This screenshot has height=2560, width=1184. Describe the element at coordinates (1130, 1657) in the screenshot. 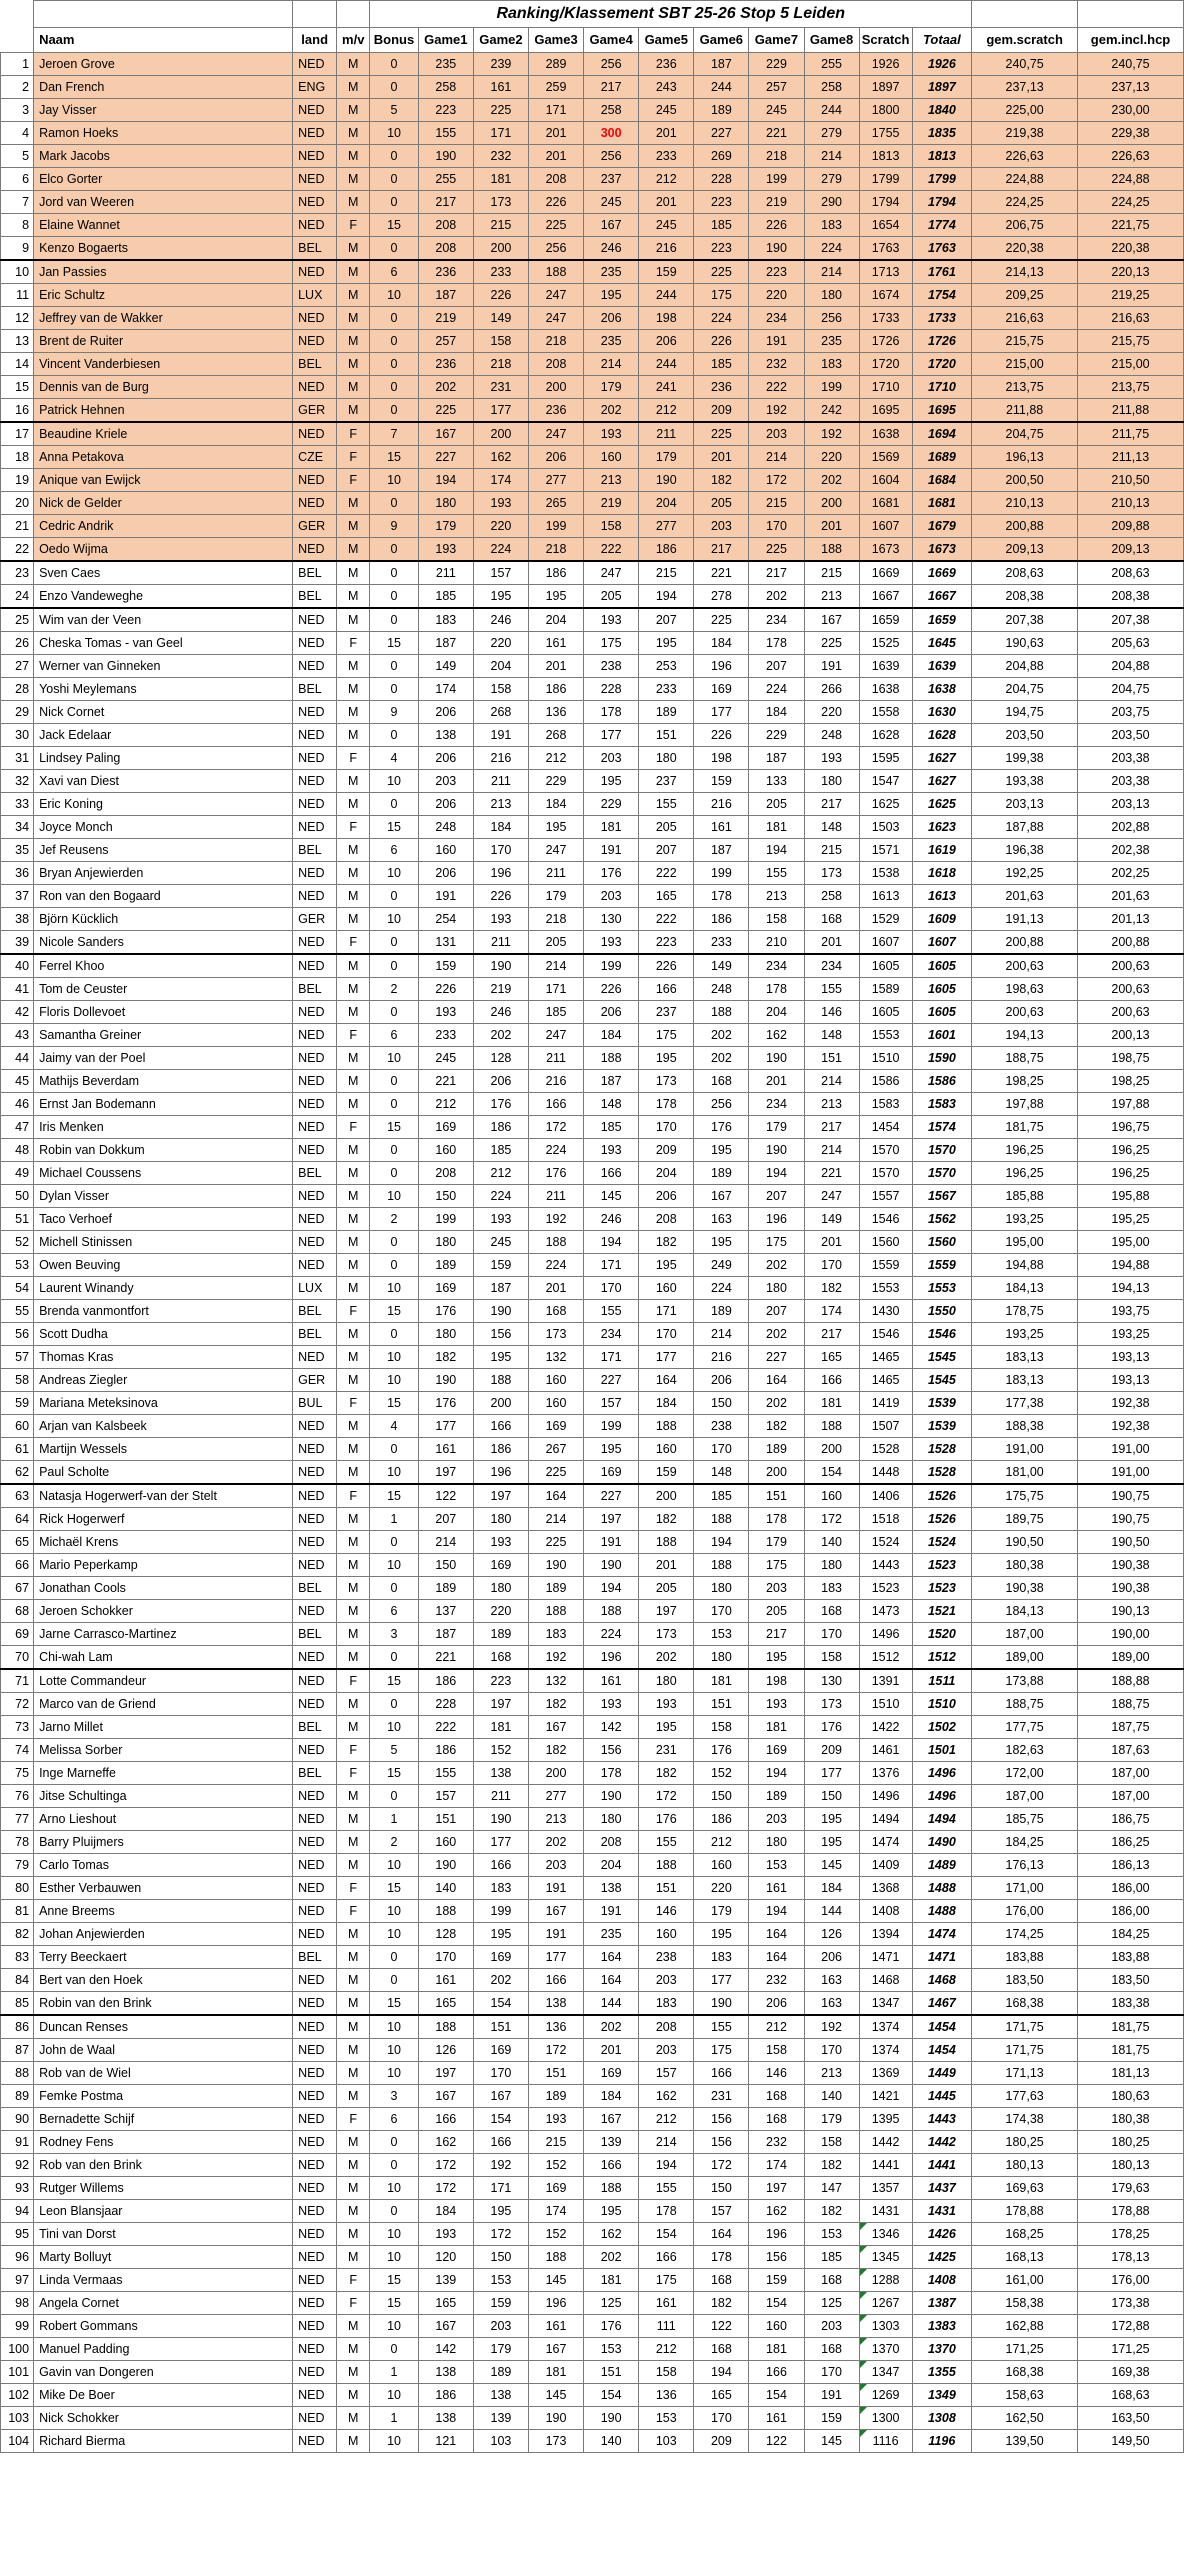

I see `cell-gem-incl-hcp: 189,00` at that location.